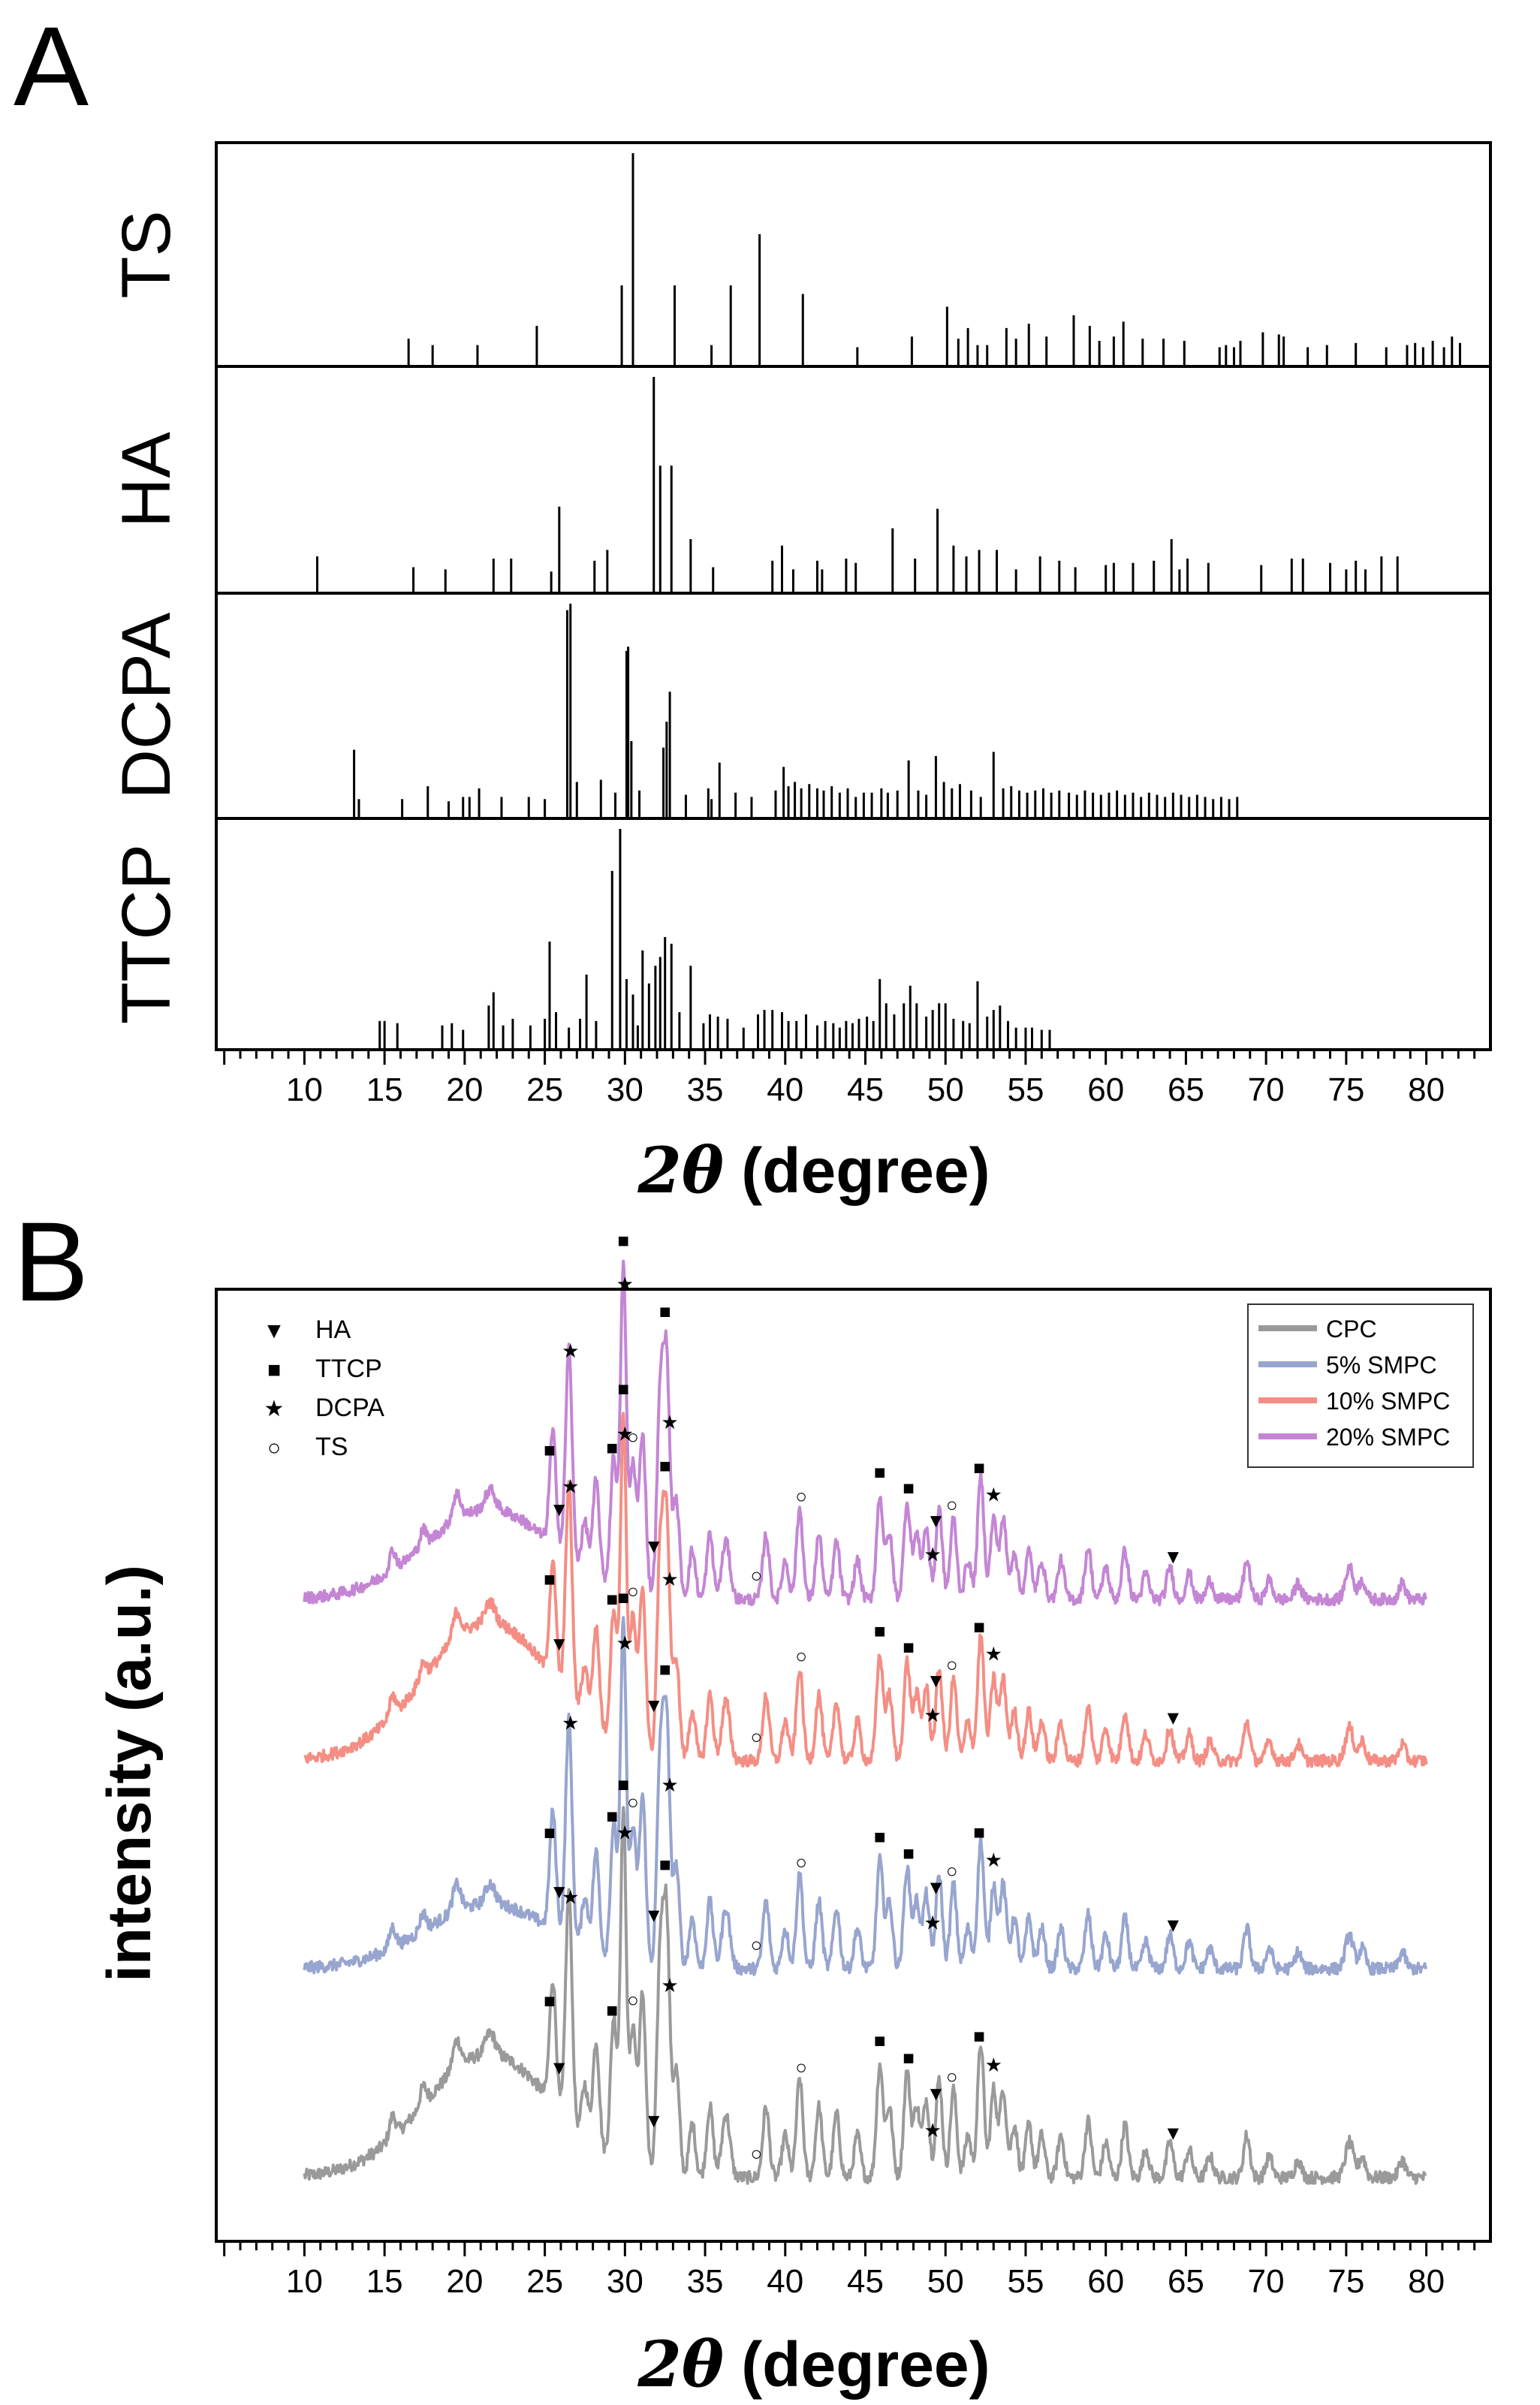  What do you see at coordinates (1105, 2281) in the screenshot?
I see `panel-b-tick-label-10: 60` at bounding box center [1105, 2281].